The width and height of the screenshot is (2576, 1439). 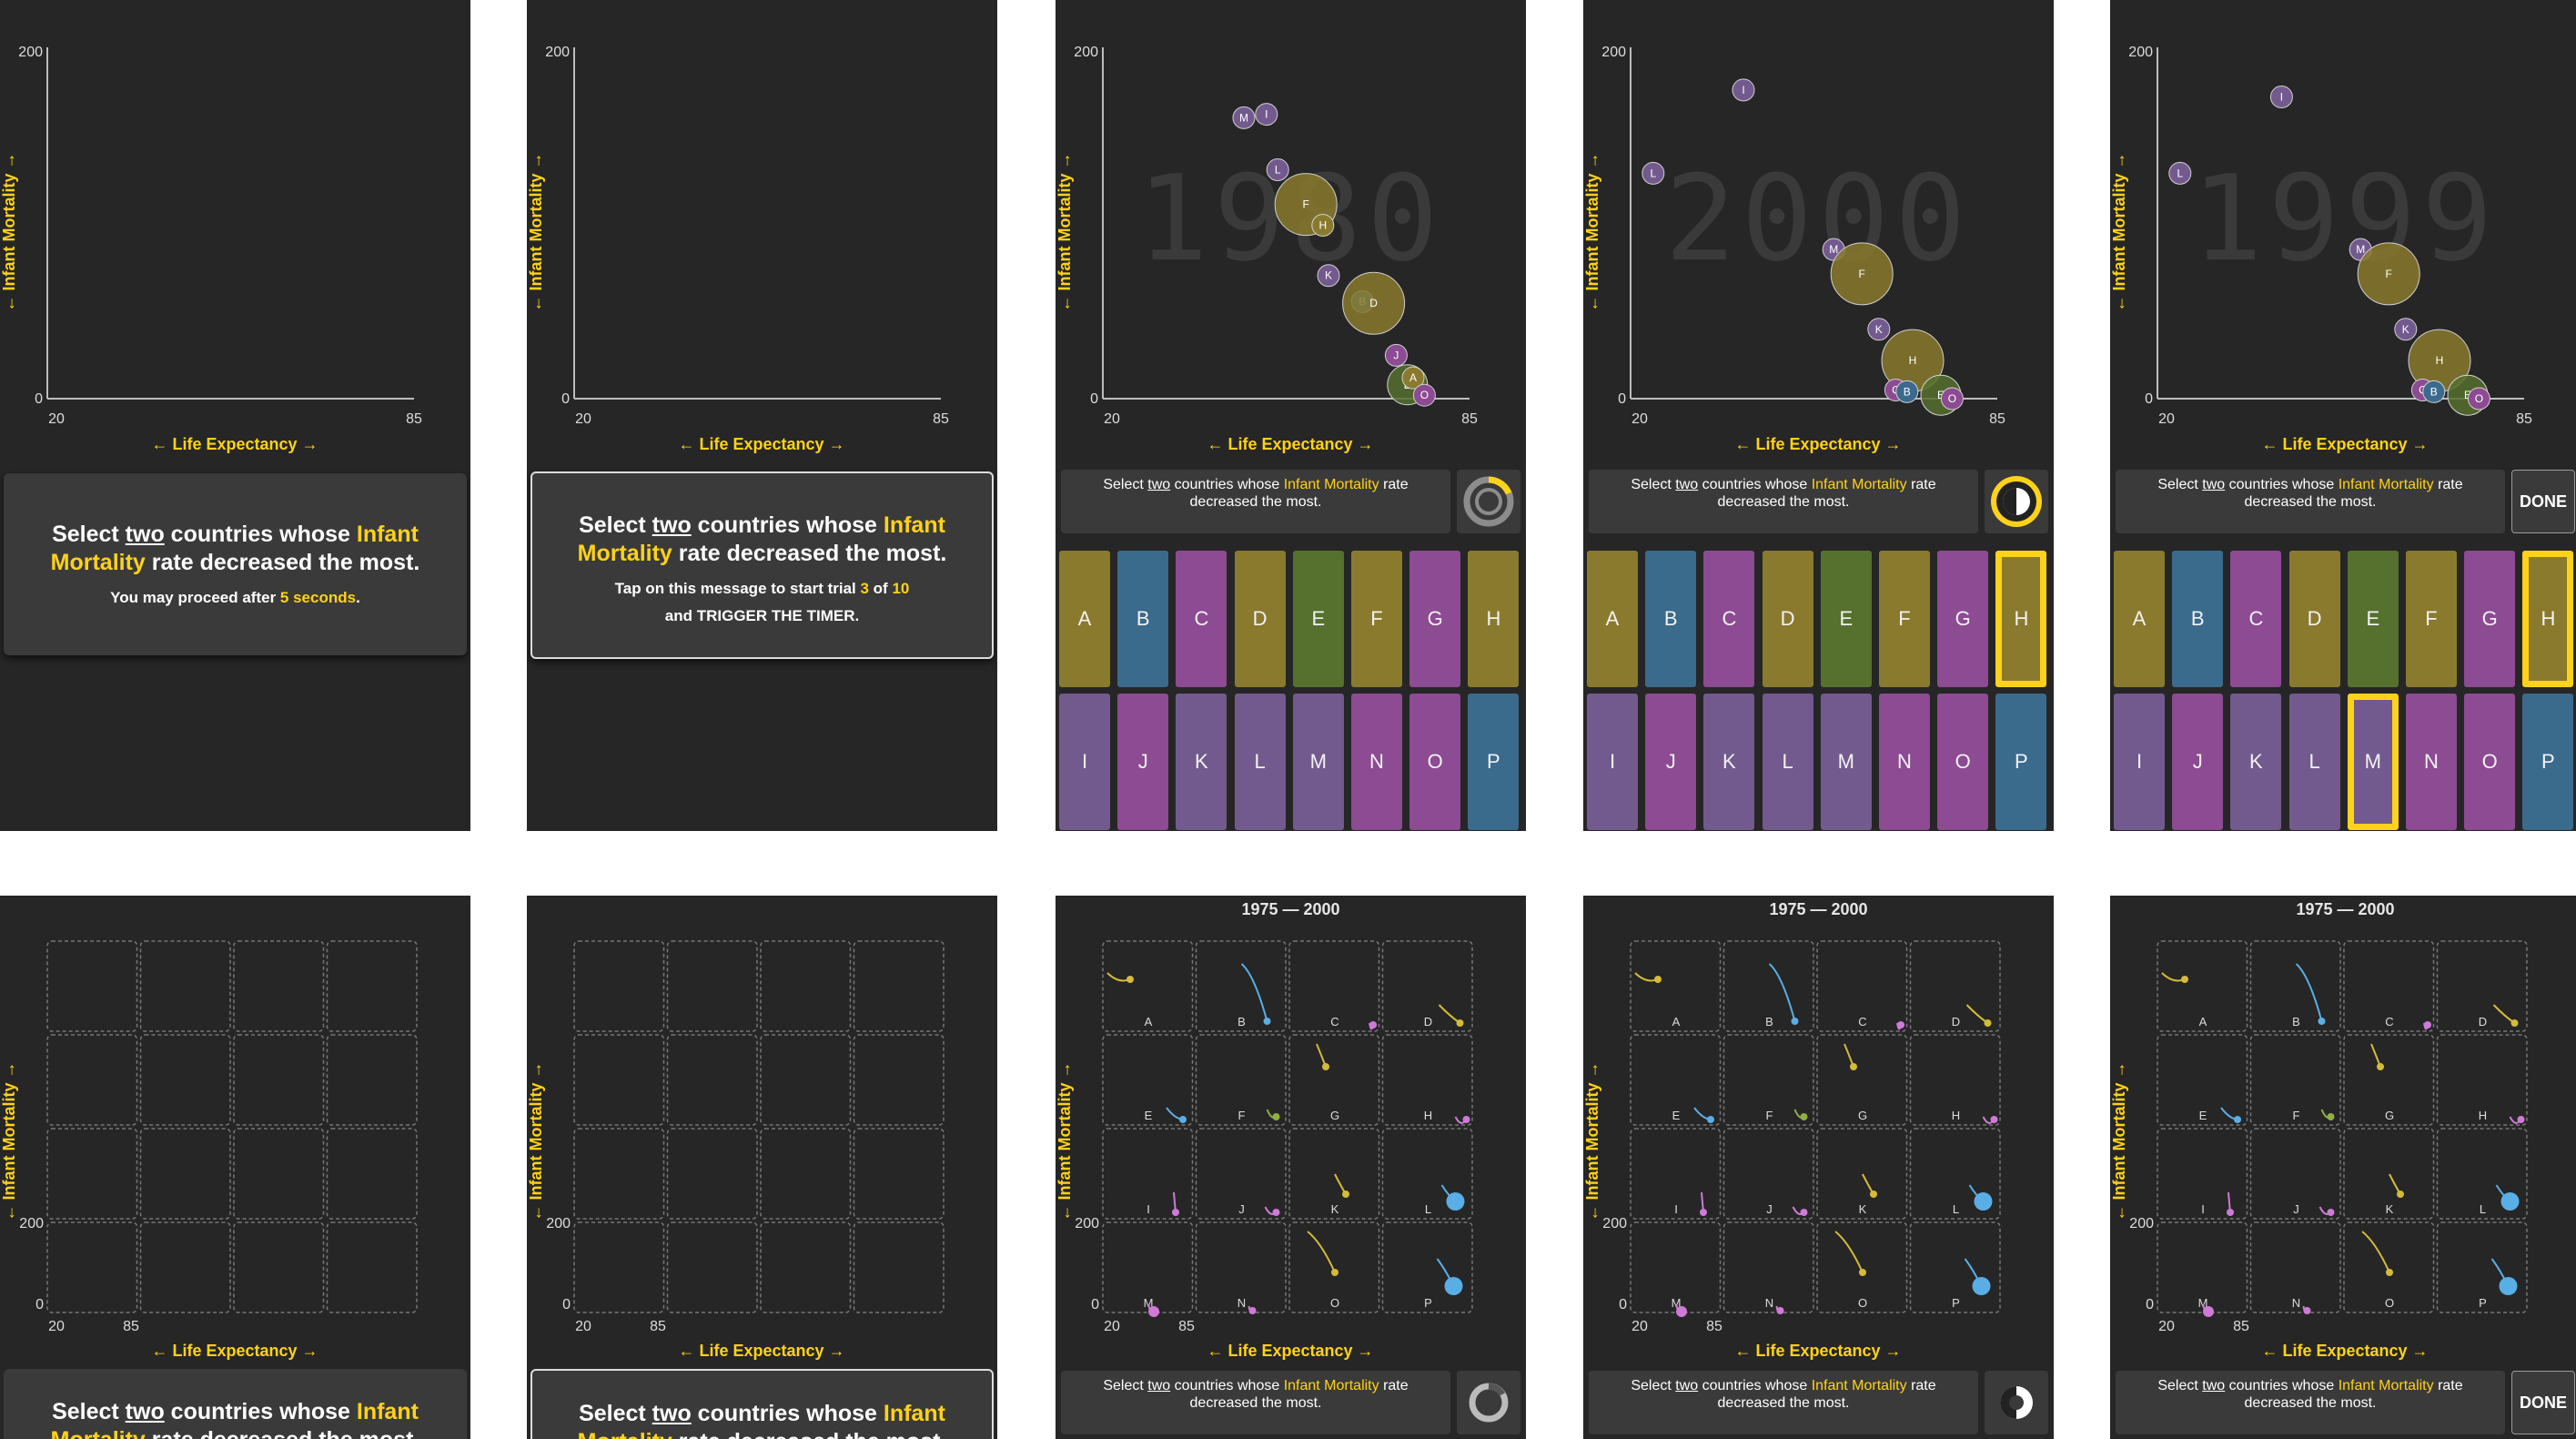 What do you see at coordinates (372, 1174) in the screenshot?
I see `grid-cell-L` at bounding box center [372, 1174].